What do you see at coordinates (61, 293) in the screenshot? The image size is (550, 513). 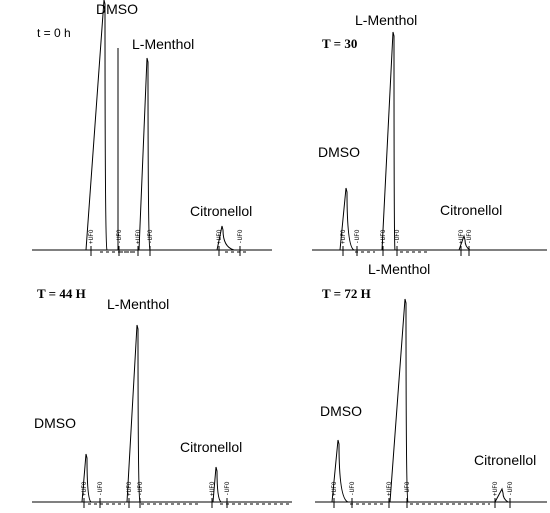 I see `time-label: T = 44 H` at bounding box center [61, 293].